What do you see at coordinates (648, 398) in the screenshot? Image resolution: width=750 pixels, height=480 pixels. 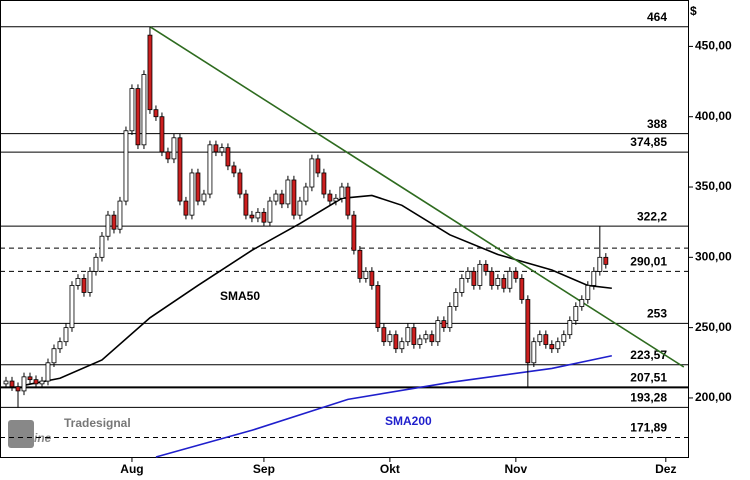 I see `level-label: 193,28` at bounding box center [648, 398].